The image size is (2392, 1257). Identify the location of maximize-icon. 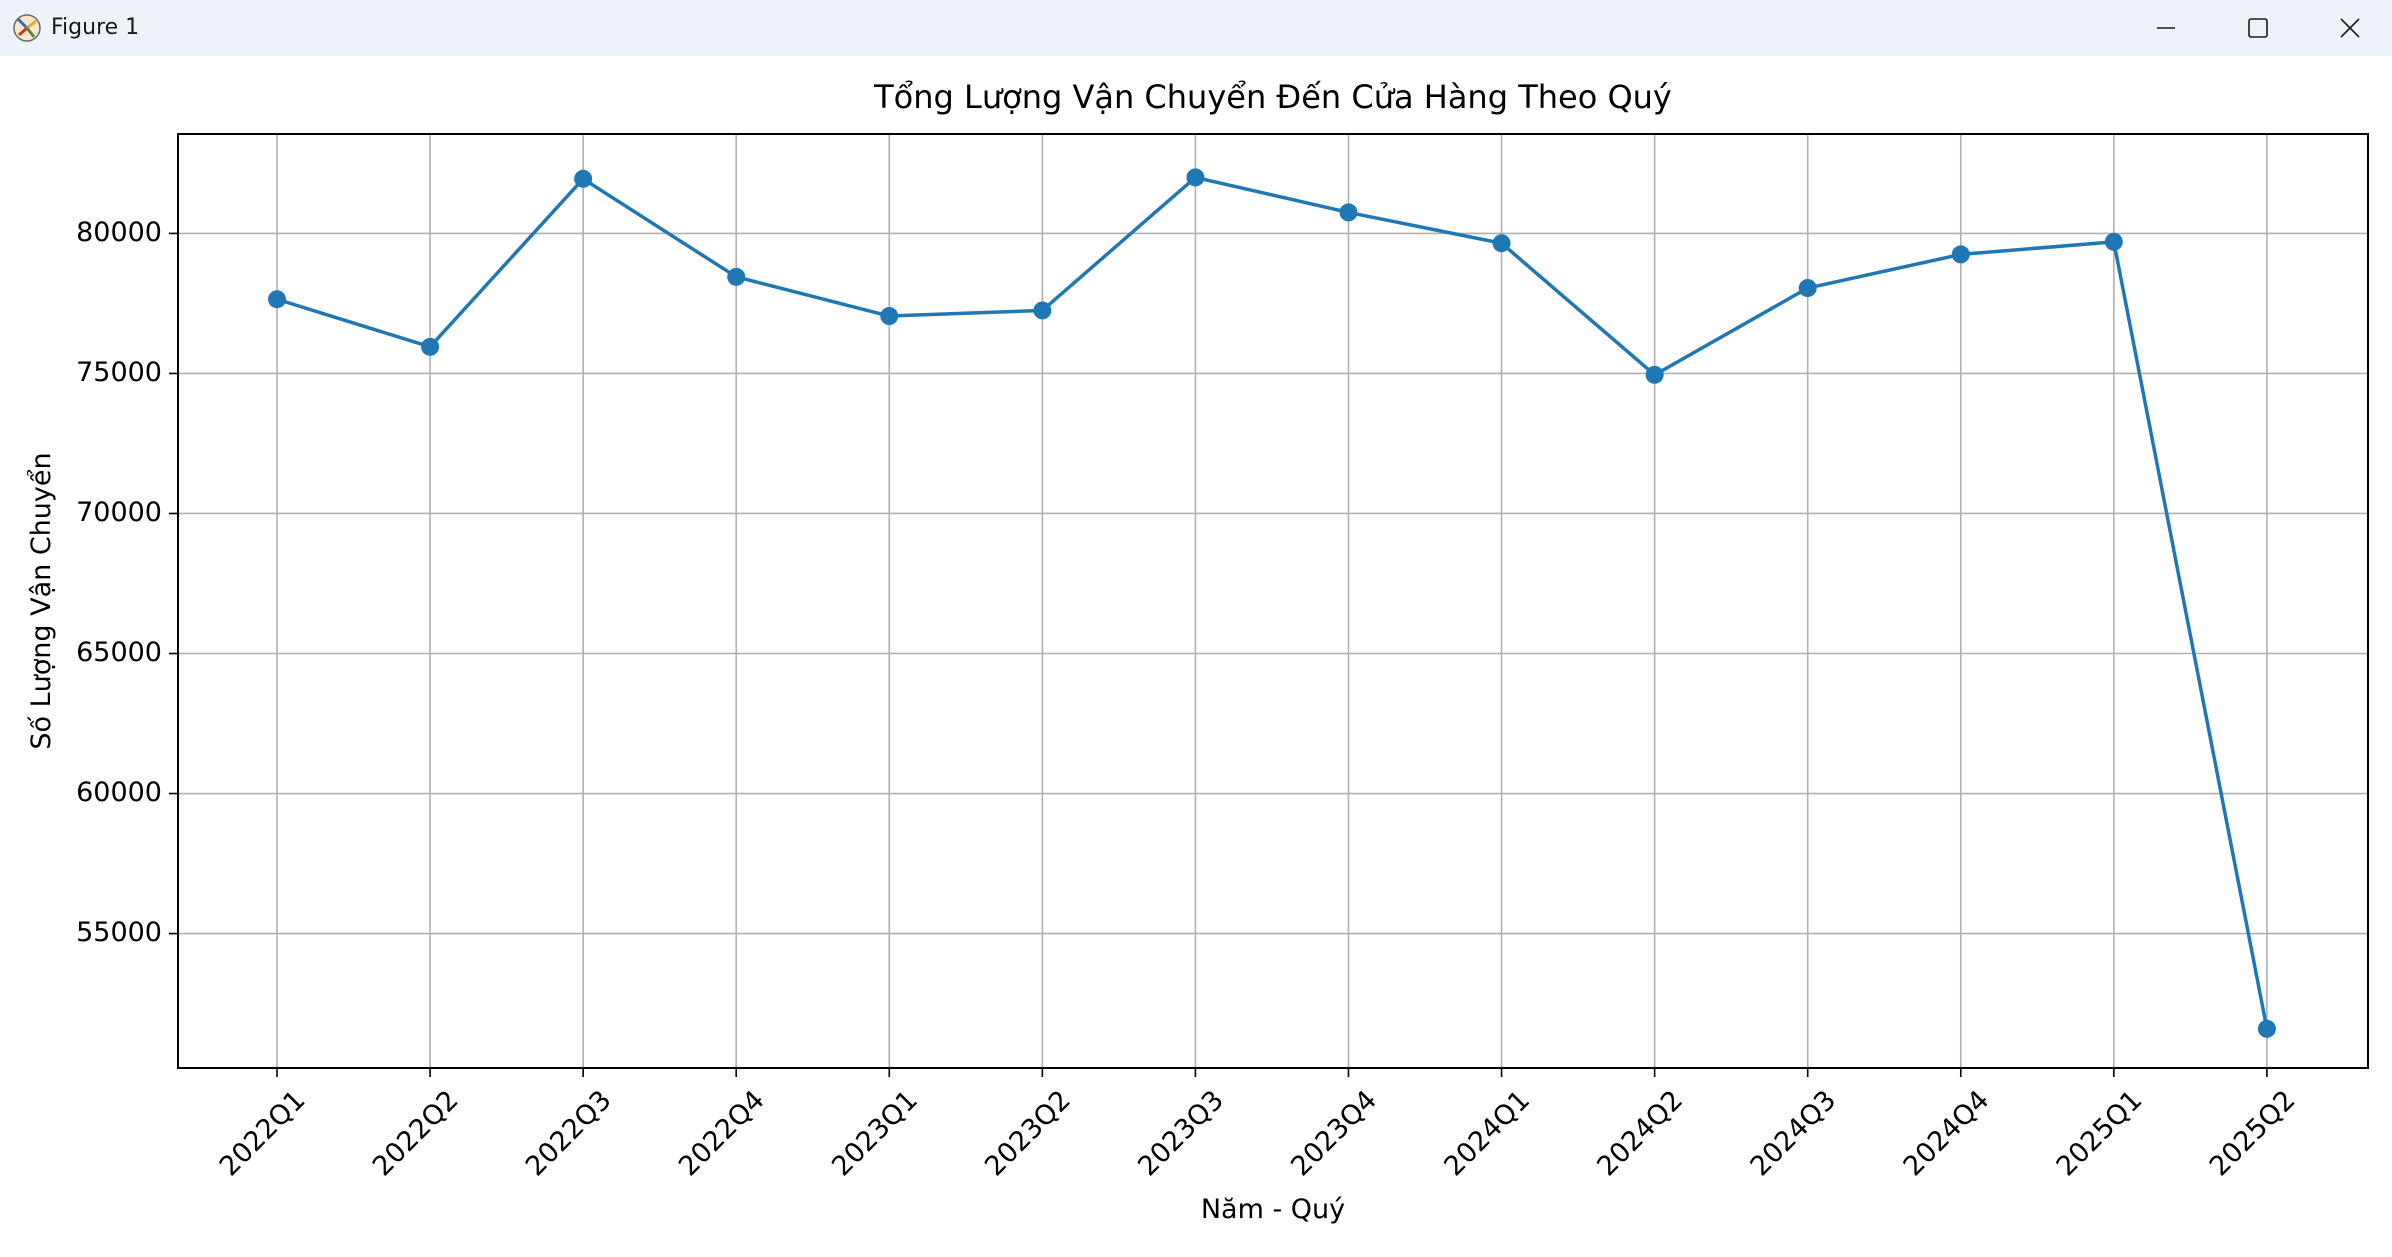
(2258, 28).